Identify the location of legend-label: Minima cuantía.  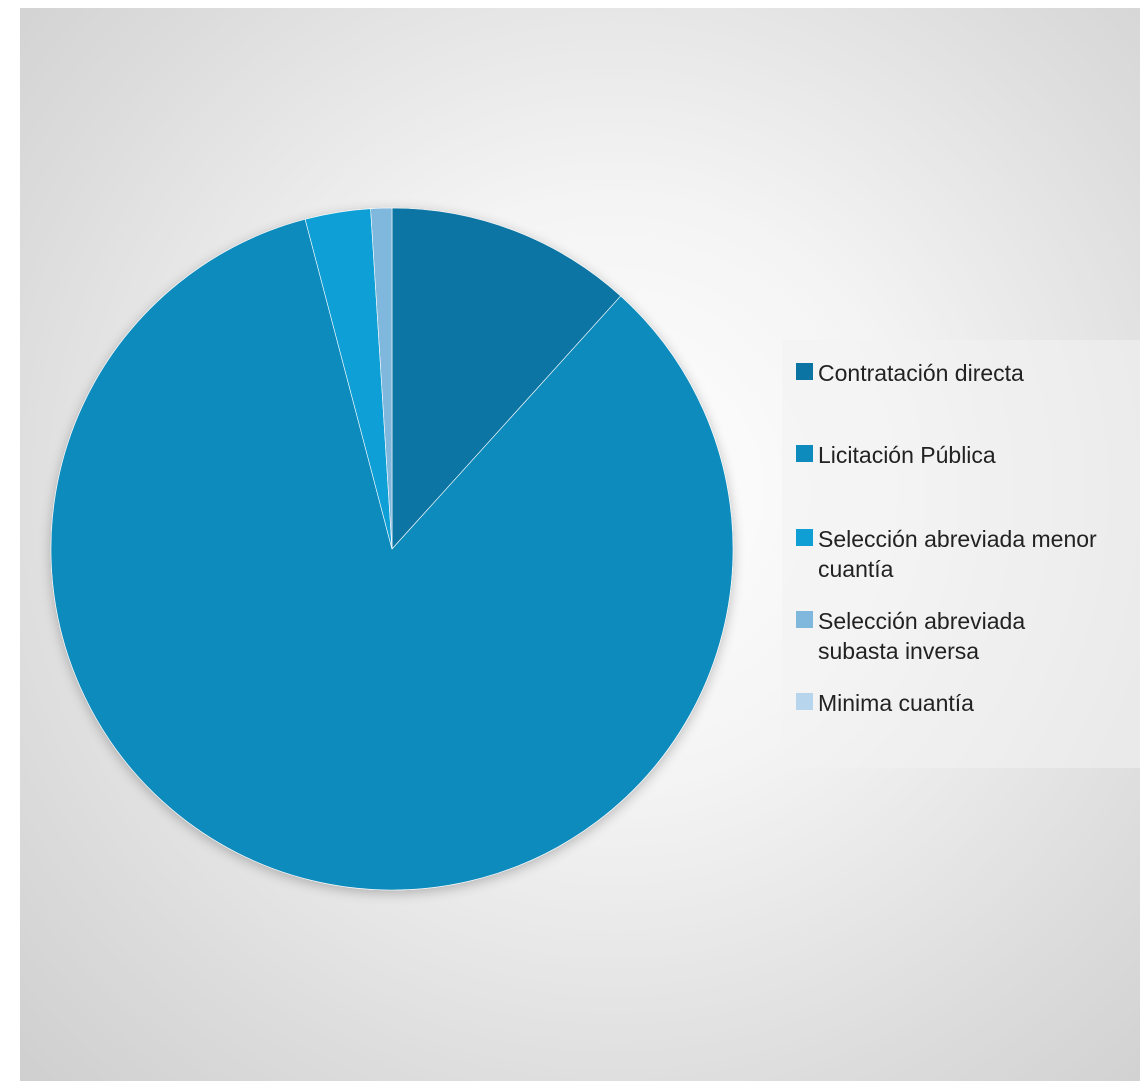
(896, 703).